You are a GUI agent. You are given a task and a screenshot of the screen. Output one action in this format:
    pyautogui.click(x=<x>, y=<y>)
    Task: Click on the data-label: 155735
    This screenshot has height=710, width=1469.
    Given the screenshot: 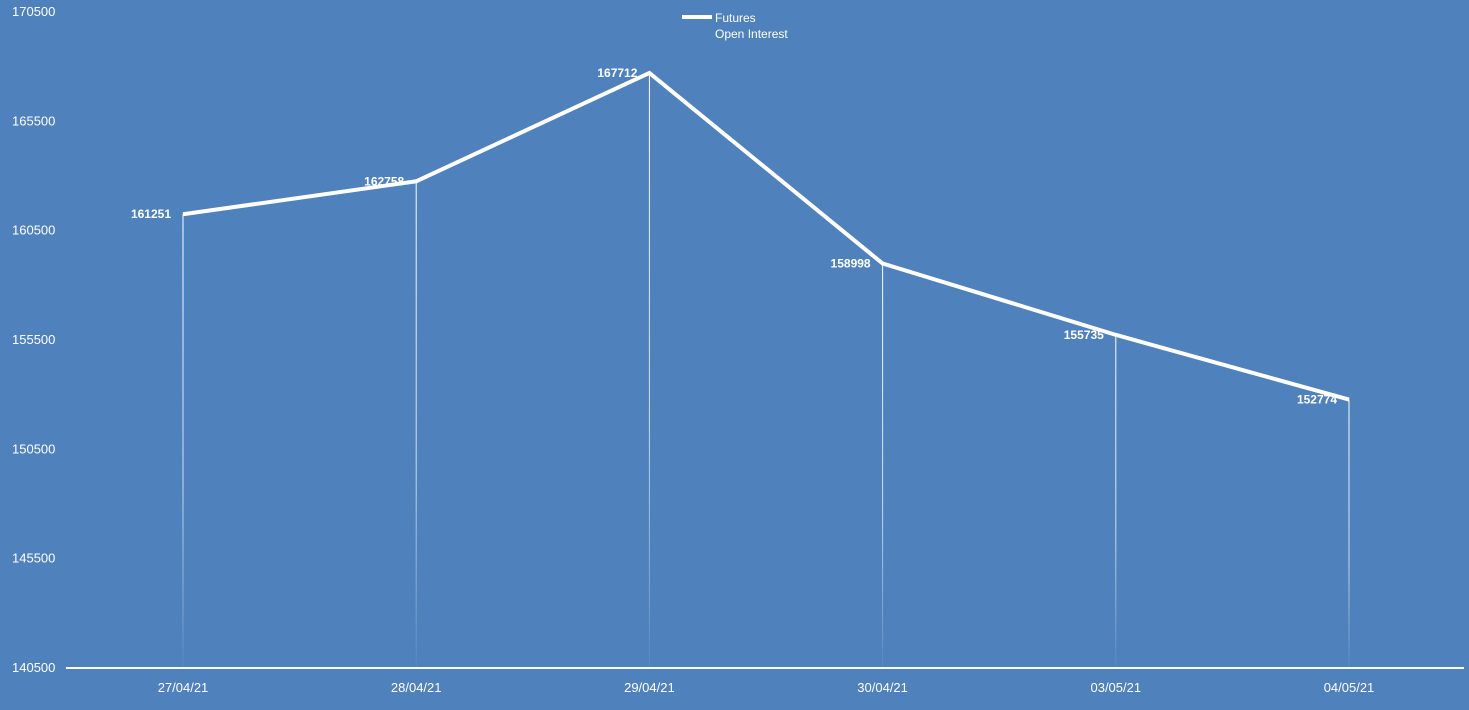 What is the action you would take?
    pyautogui.click(x=1084, y=335)
    